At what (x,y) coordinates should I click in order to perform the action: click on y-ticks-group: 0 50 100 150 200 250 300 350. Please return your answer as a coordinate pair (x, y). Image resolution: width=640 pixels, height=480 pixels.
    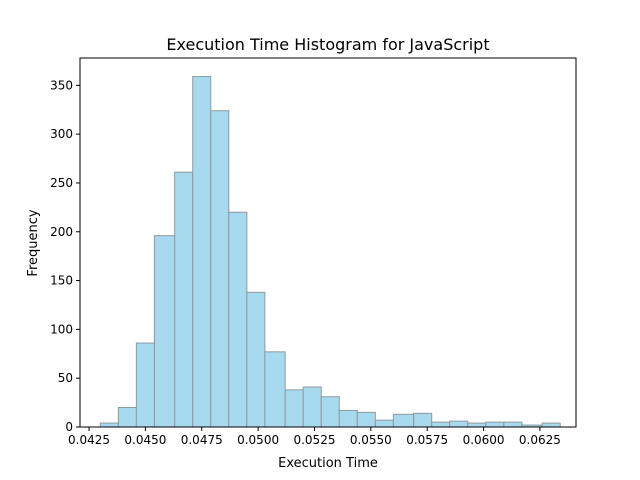
    Looking at the image, I should click on (65, 256).